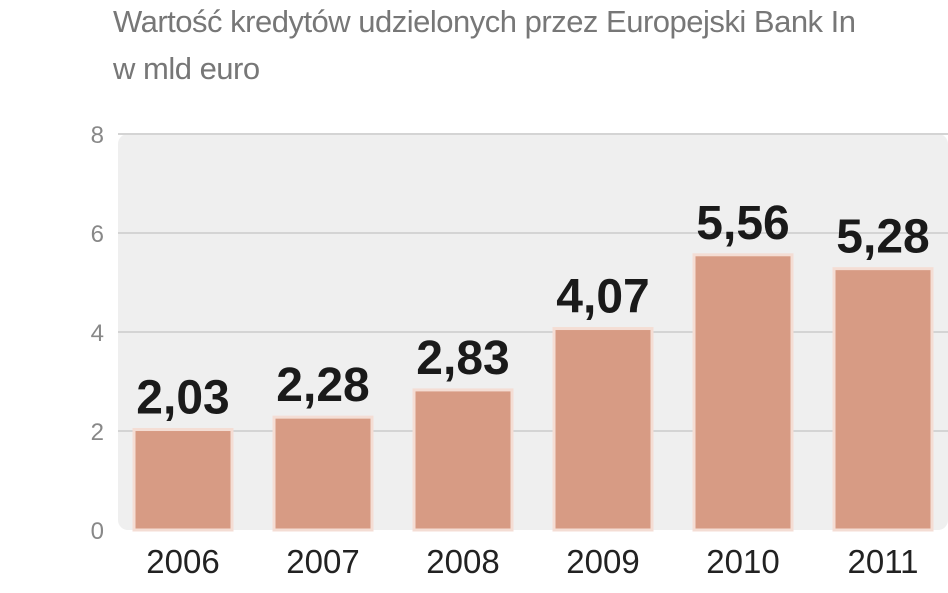 This screenshot has height=593, width=948. I want to click on y-axis-ticks: 0 2 4 6 8, so click(97, 333).